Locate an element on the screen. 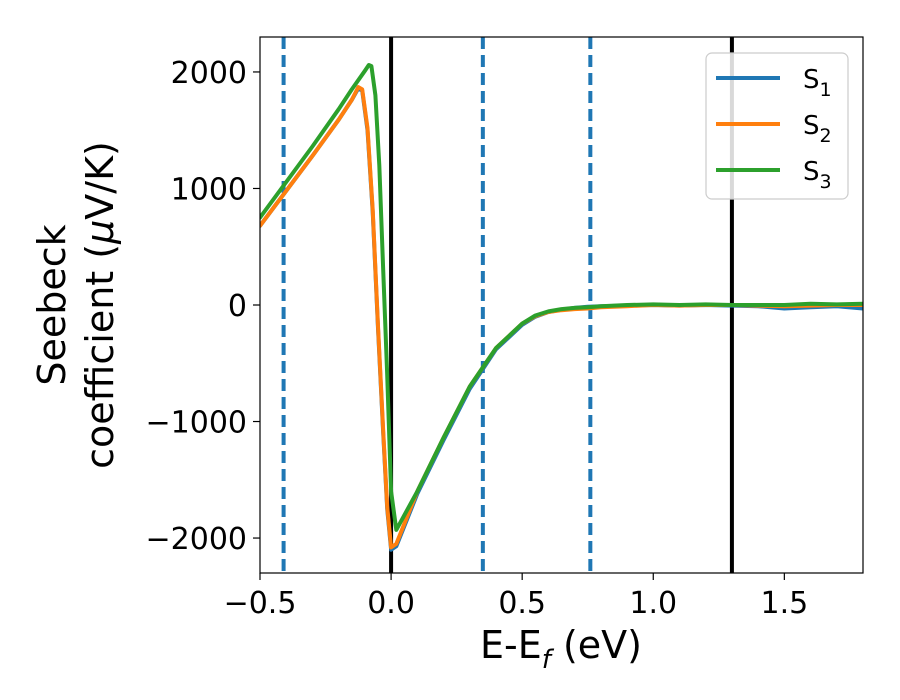  y-axis-title-line1: Seebeck is located at coordinates (52, 304).